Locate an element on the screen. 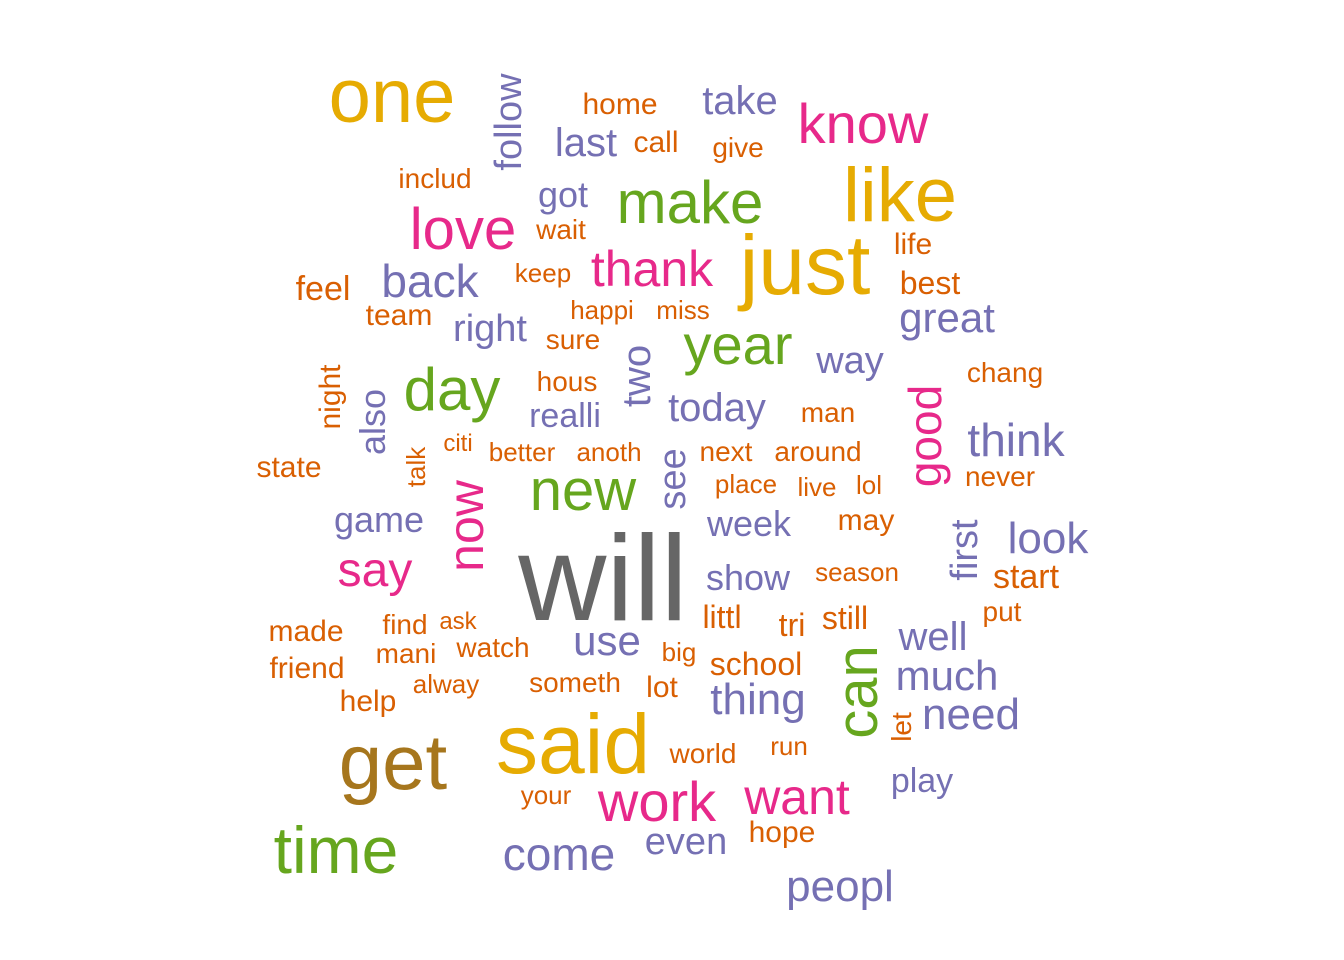 This screenshot has width=1344, height=960. word: season is located at coordinates (857, 572).